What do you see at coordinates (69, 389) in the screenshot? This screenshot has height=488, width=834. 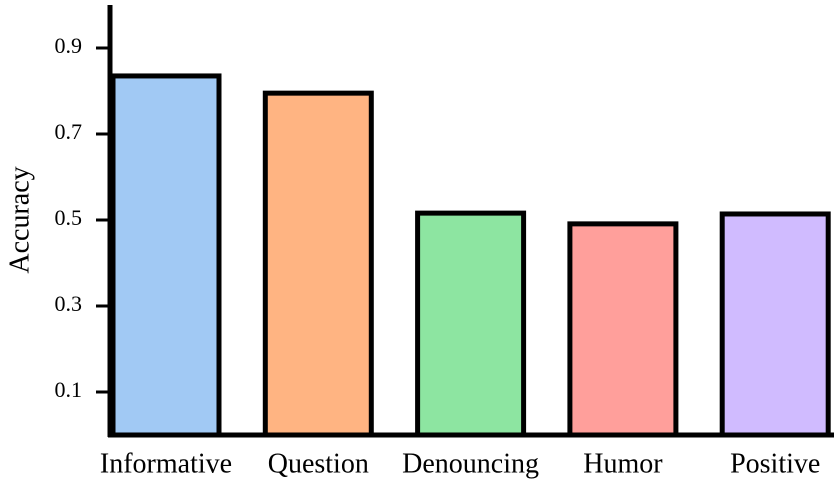 I see `y-tick-label: 0.1` at bounding box center [69, 389].